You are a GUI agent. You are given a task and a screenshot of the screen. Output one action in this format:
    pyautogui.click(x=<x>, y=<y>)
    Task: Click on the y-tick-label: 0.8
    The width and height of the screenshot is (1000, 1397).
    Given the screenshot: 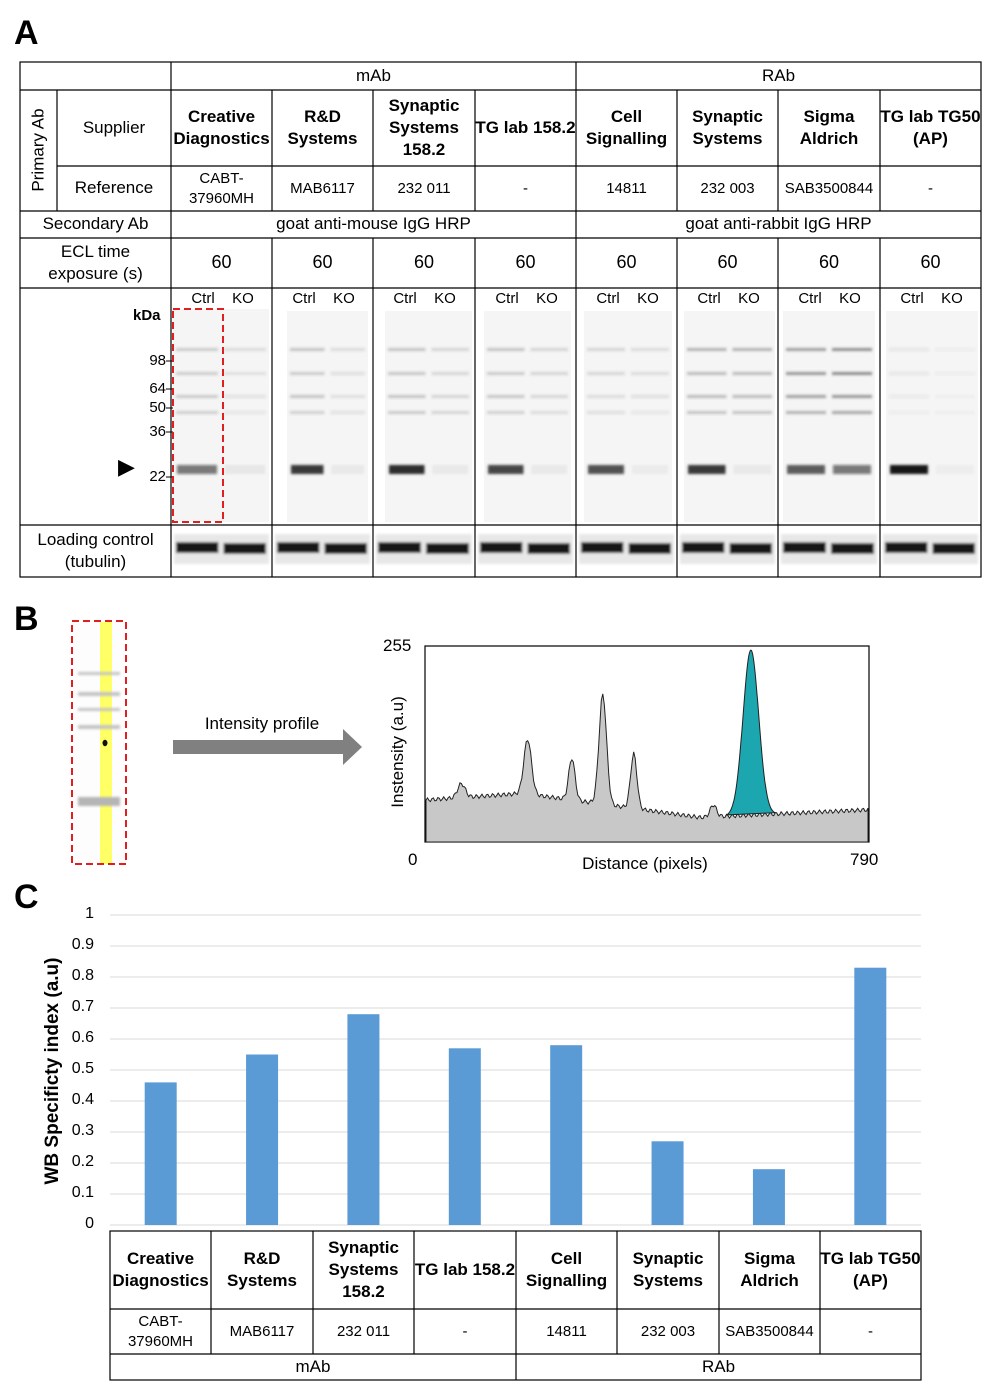 What is the action you would take?
    pyautogui.click(x=82, y=975)
    